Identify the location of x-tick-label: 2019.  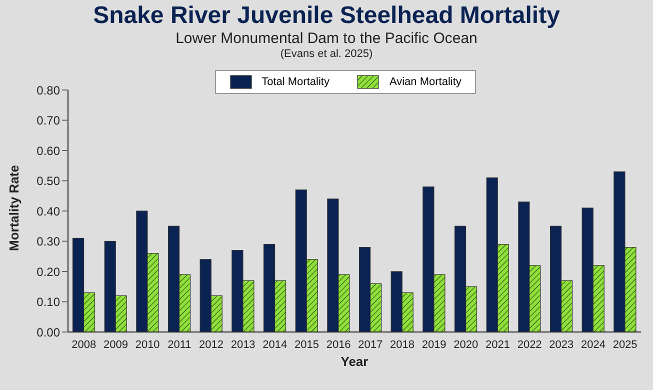
(434, 344).